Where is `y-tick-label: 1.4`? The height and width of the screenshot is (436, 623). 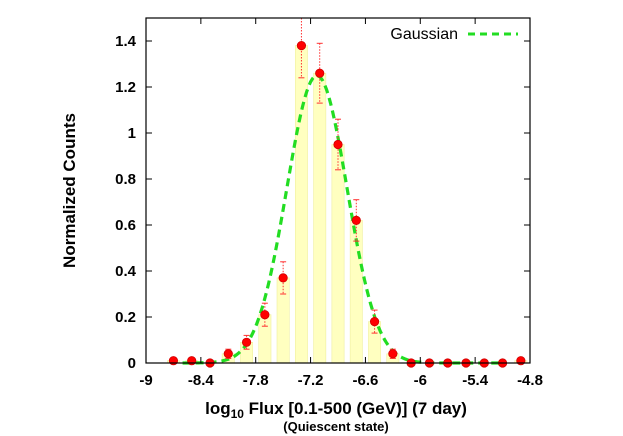
y-tick-label: 1.4 is located at coordinates (126, 41).